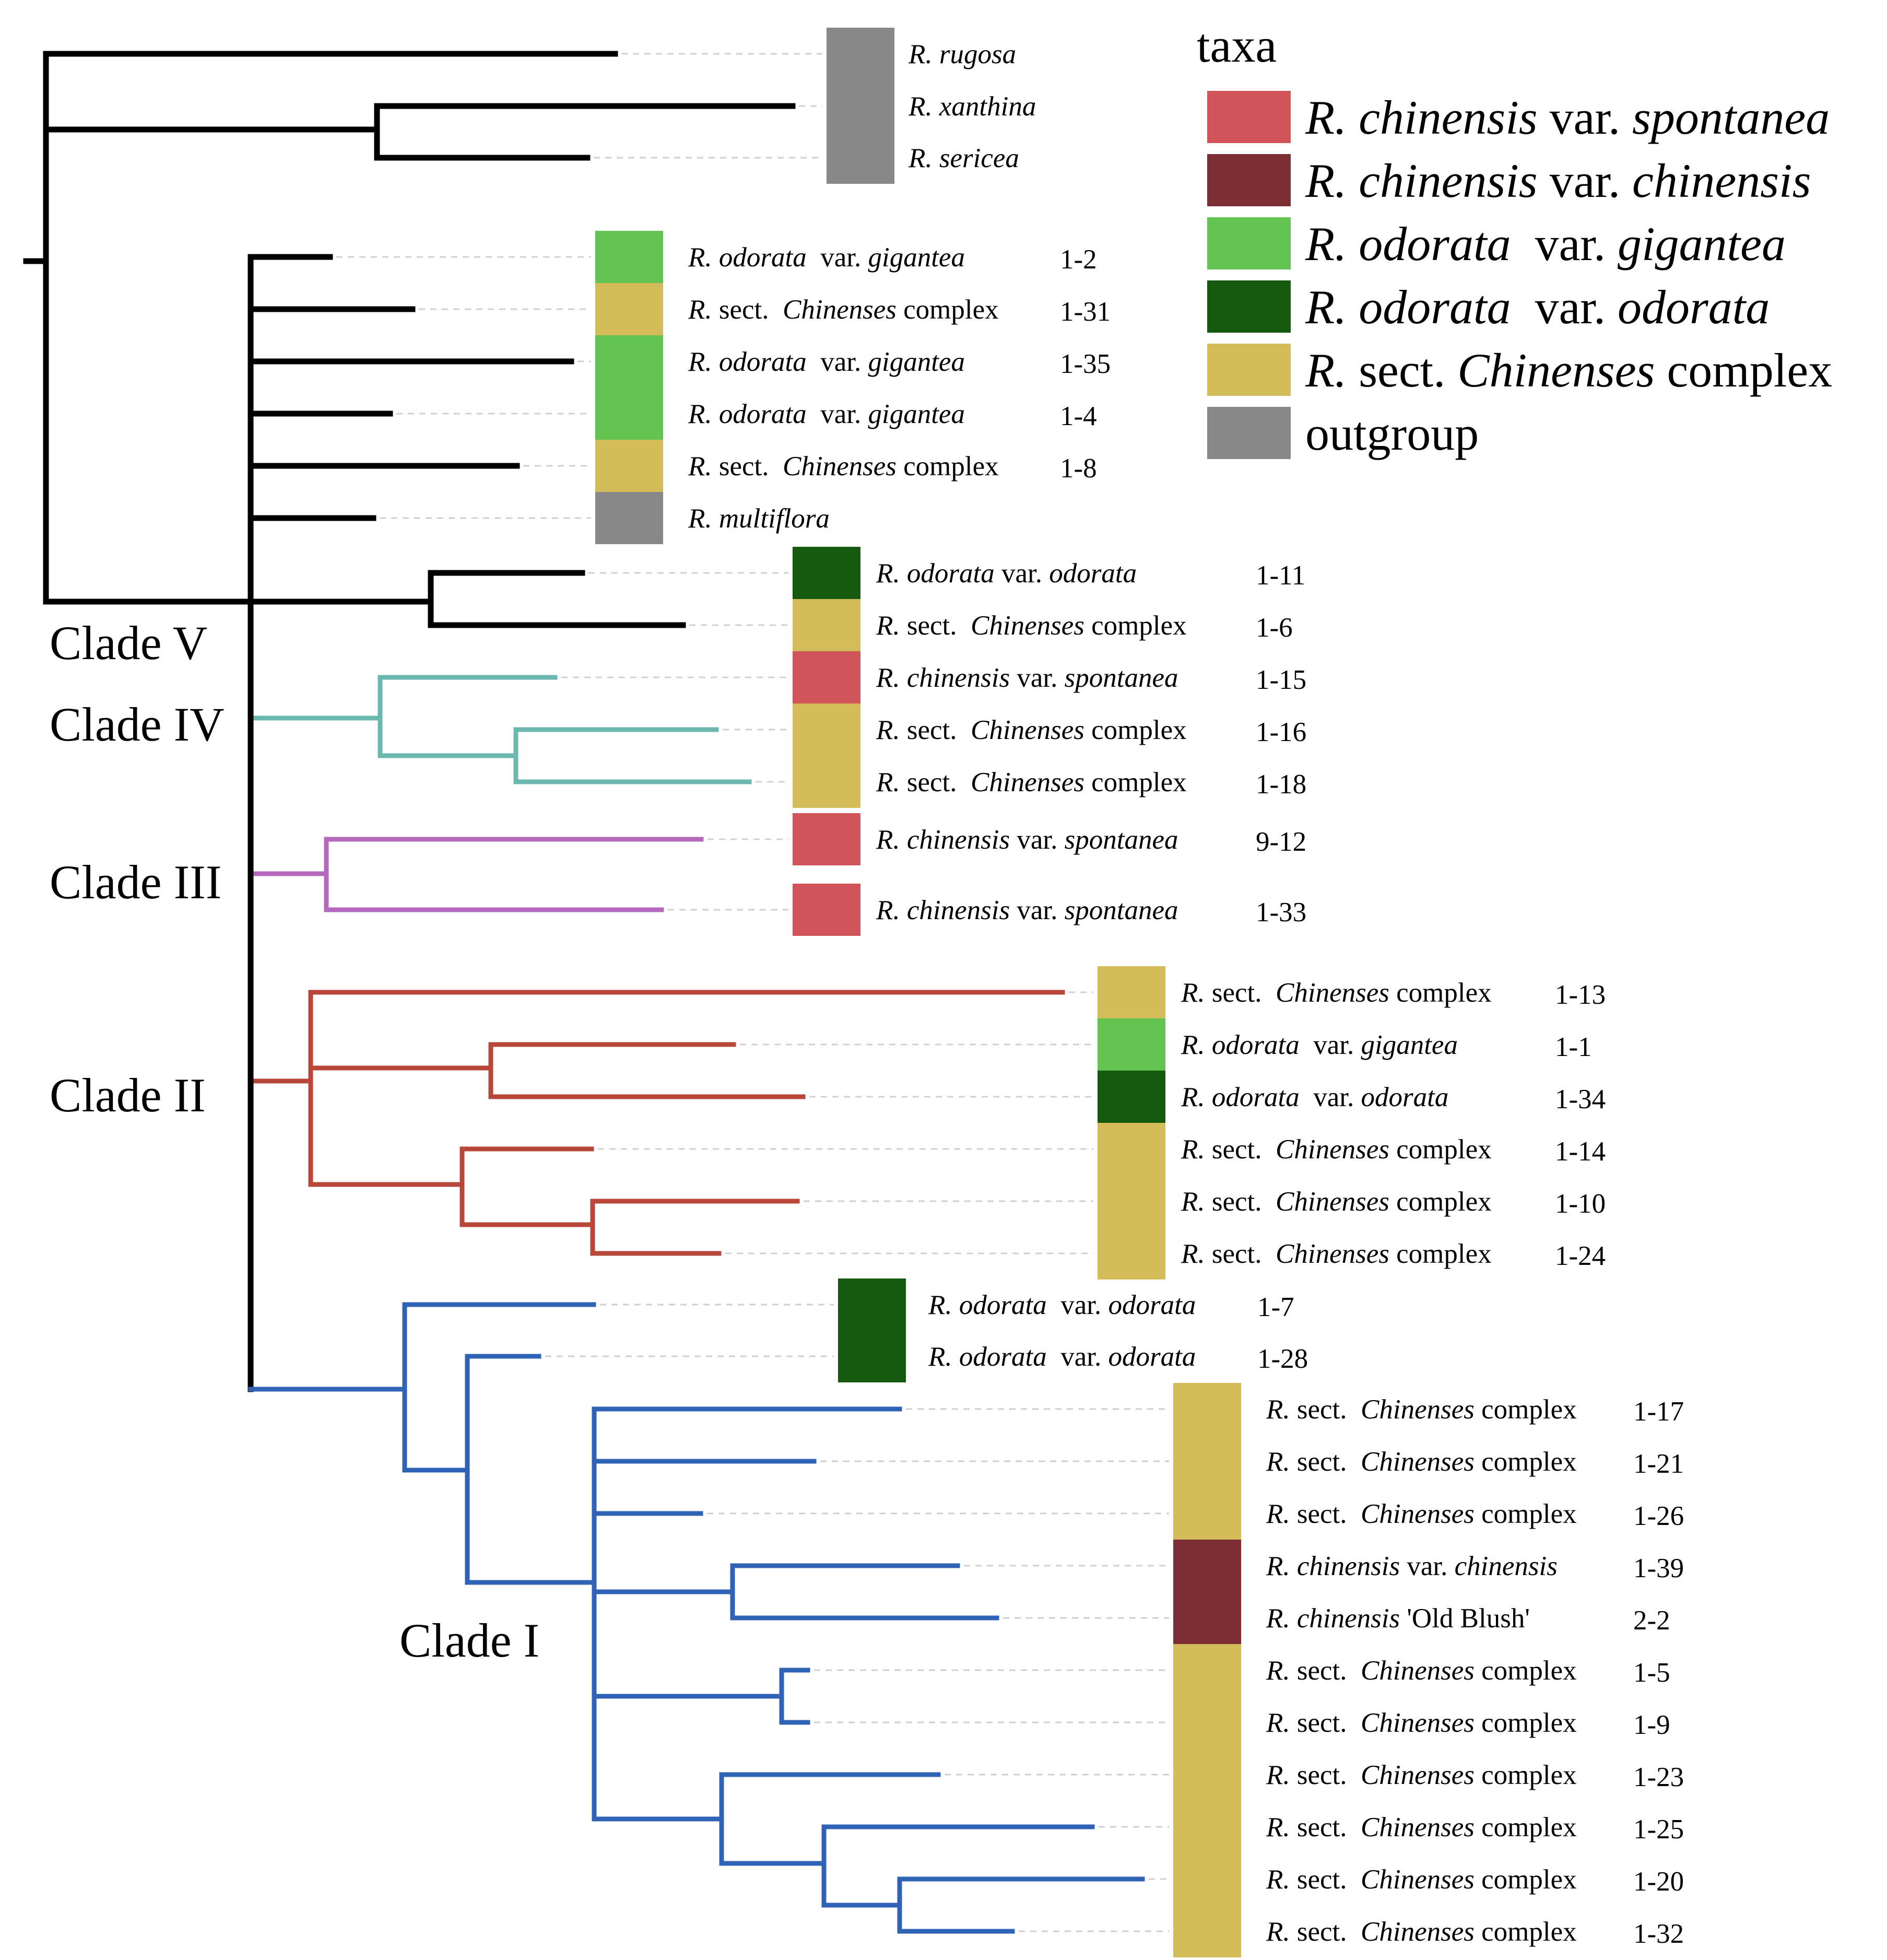 Image resolution: width=1887 pixels, height=1960 pixels. What do you see at coordinates (1538, 307) in the screenshot?
I see `legend-item-label: R. odorata var. odorata` at bounding box center [1538, 307].